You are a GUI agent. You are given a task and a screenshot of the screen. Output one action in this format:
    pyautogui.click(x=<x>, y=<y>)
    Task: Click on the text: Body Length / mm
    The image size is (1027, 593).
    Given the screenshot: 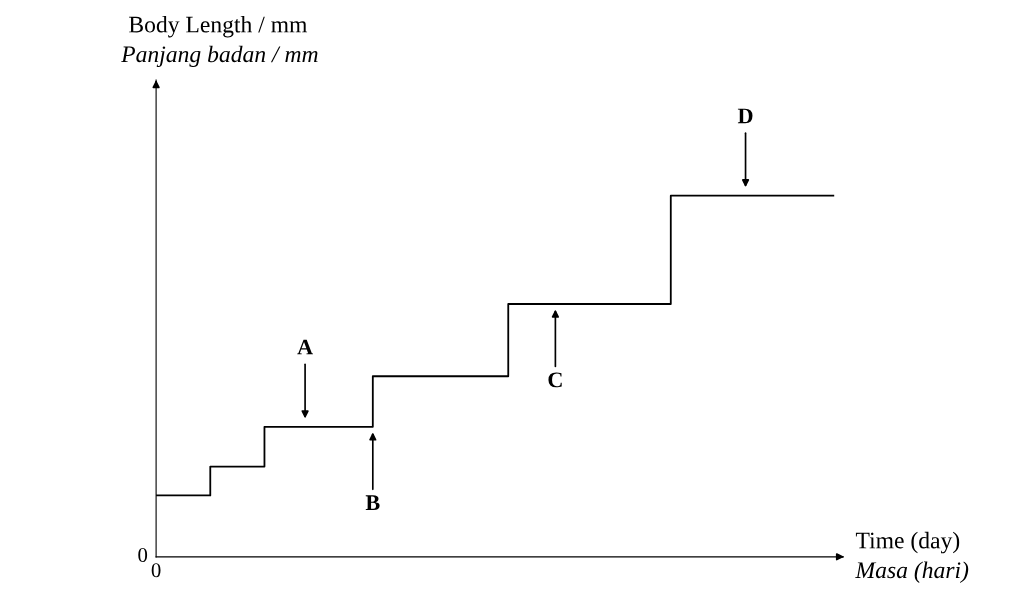 What is the action you would take?
    pyautogui.click(x=218, y=26)
    